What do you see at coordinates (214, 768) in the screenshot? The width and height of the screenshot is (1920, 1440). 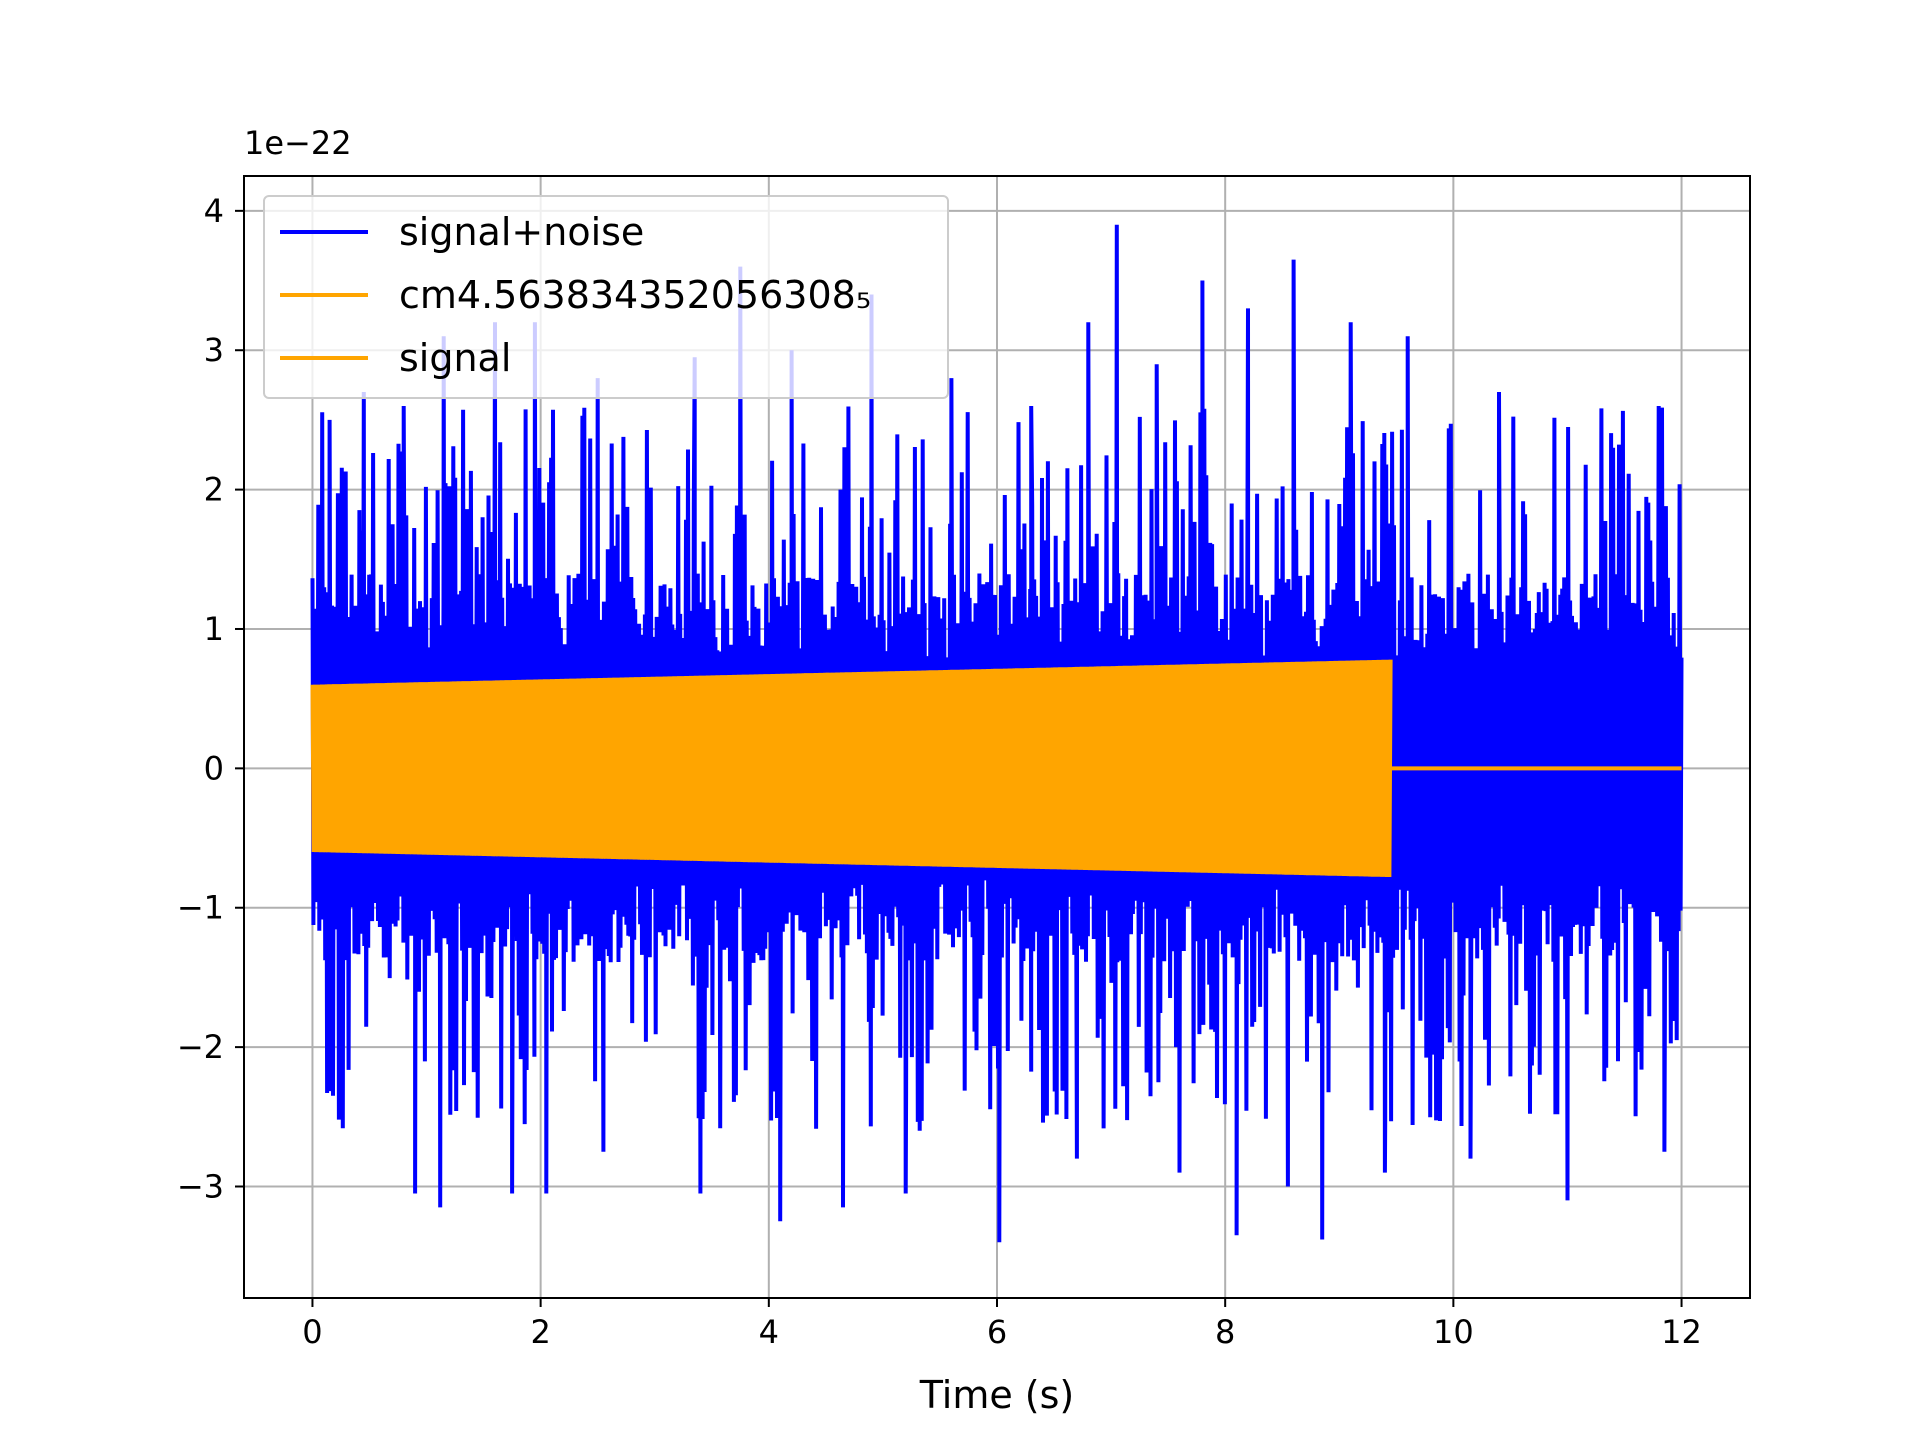 I see `y-tick-label: 0` at bounding box center [214, 768].